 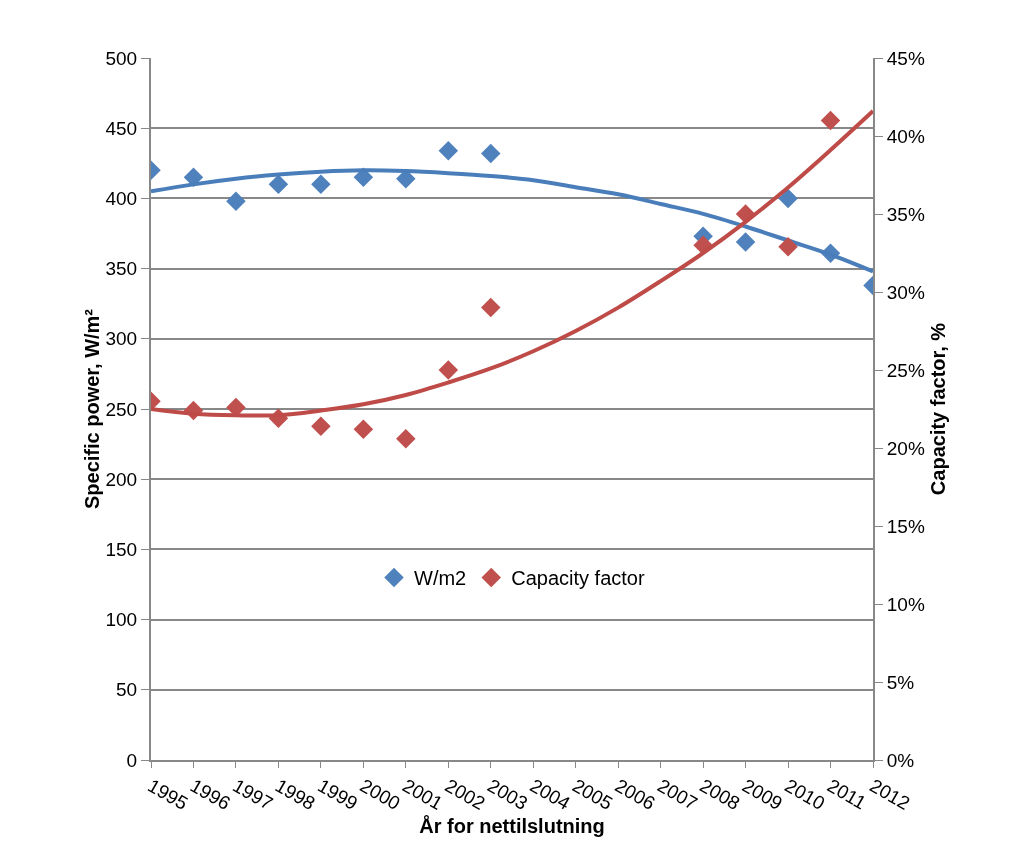 What do you see at coordinates (121, 128) in the screenshot?
I see `y-tick-label: 450` at bounding box center [121, 128].